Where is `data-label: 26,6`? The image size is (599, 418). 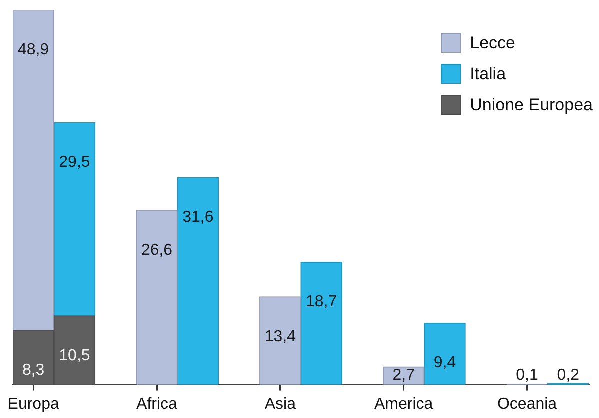
data-label: 26,6 is located at coordinates (157, 250).